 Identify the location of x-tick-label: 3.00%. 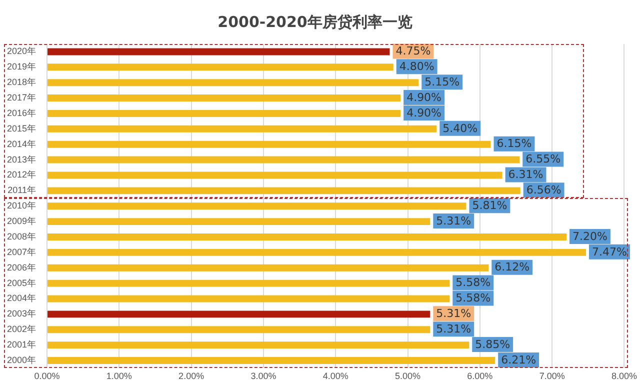
(263, 376).